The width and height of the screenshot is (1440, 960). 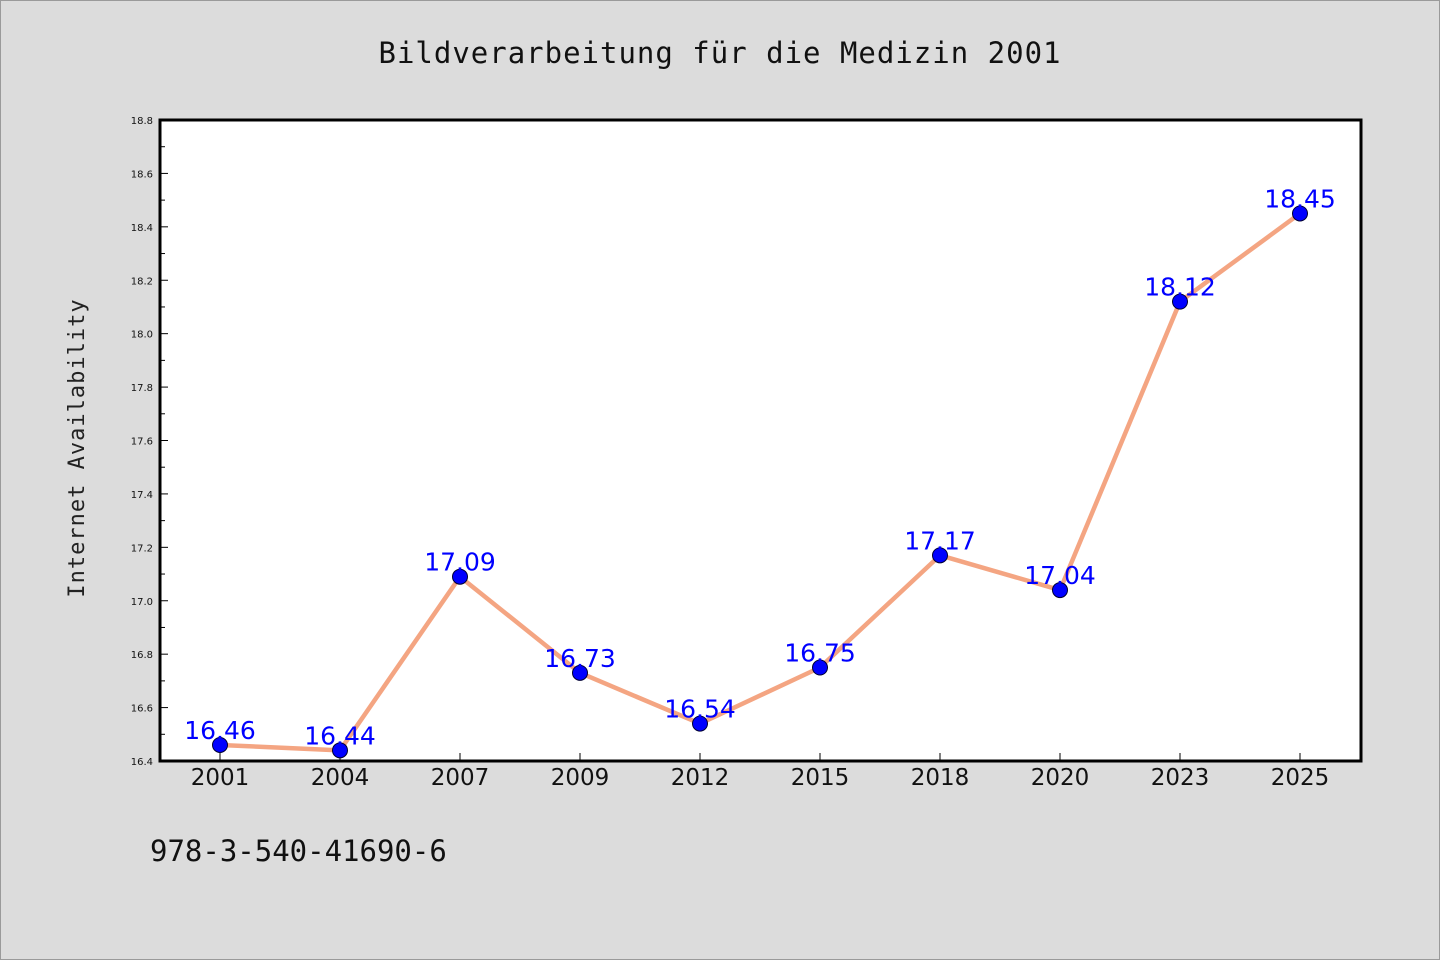 I want to click on data-label: 16.54, so click(x=700, y=709).